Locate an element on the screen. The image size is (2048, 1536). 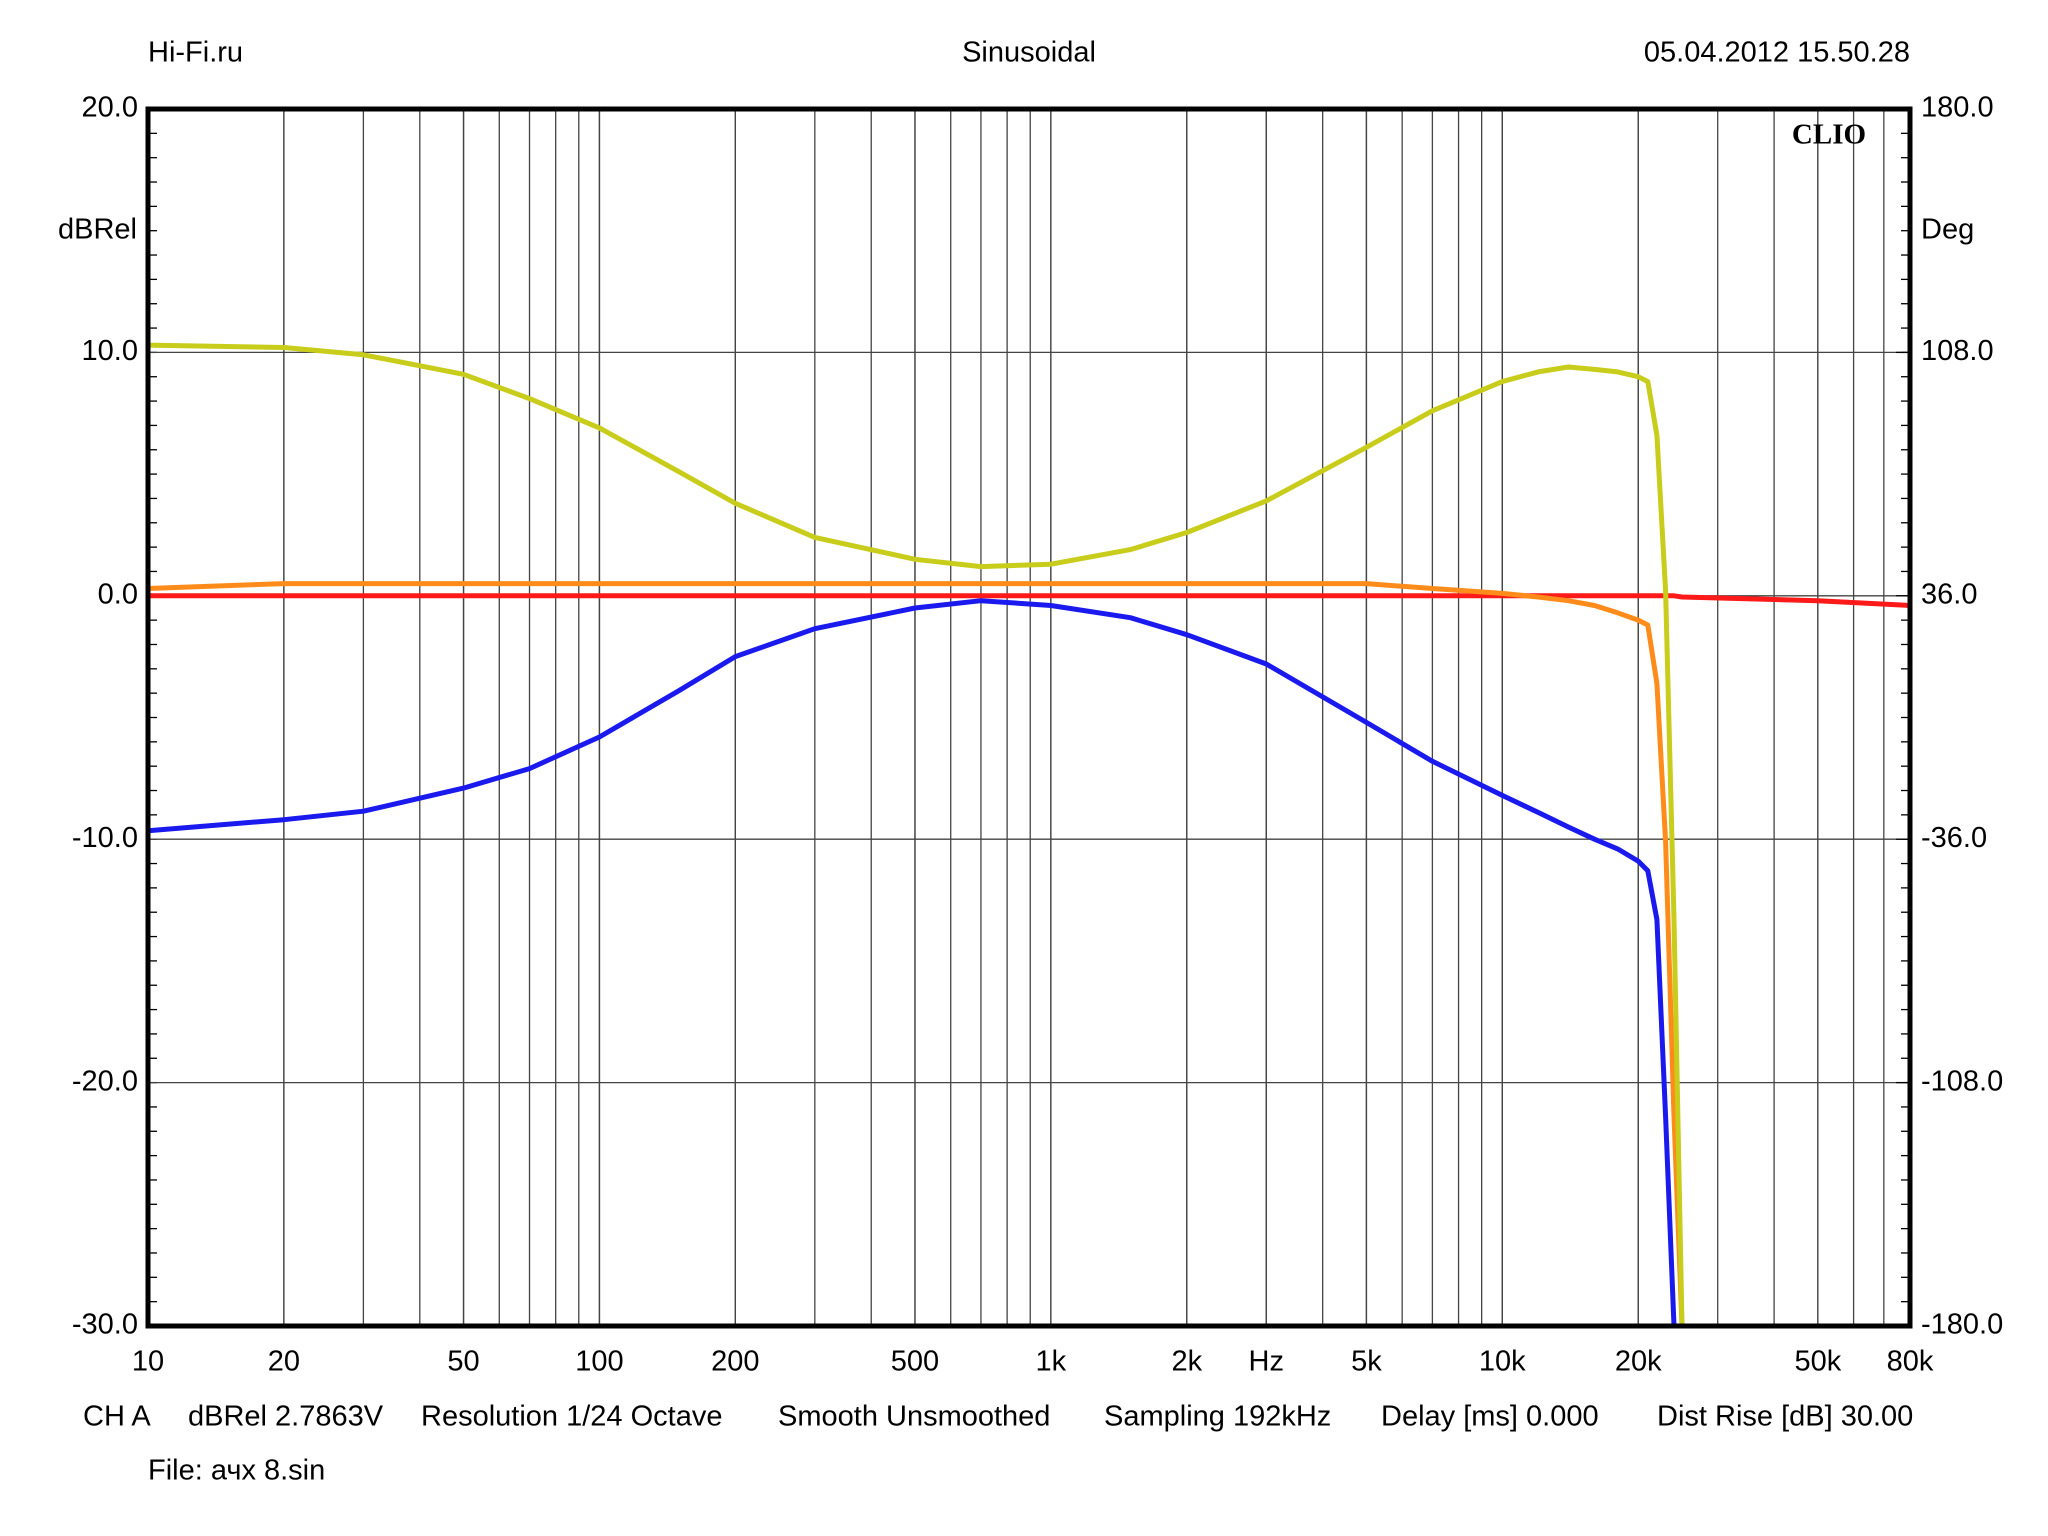
y2-tick-label: -180.0 is located at coordinates (1962, 1325).